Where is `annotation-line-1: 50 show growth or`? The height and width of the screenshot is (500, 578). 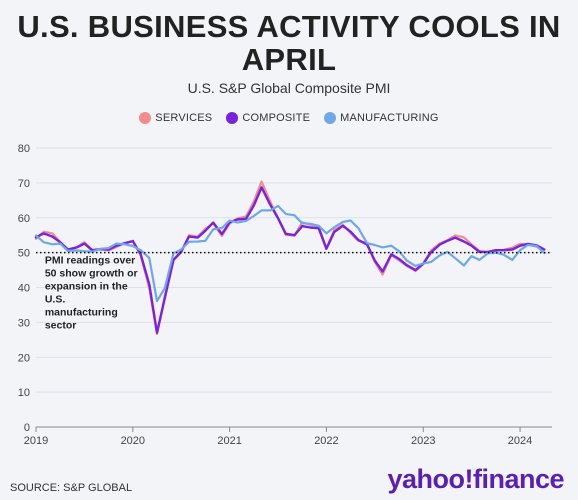 annotation-line-1: 50 show growth or is located at coordinates (91, 274).